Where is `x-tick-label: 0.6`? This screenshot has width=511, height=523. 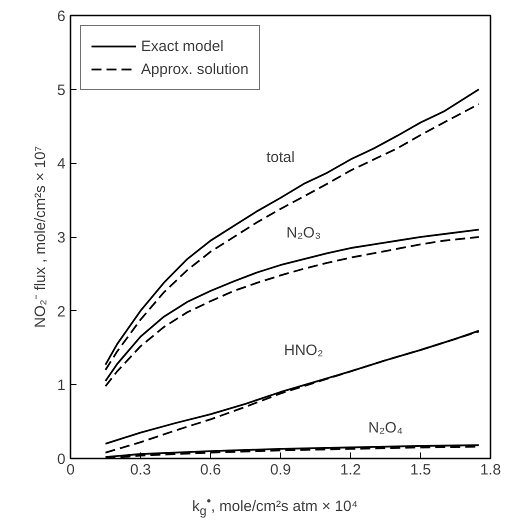 x-tick-label: 0.6 is located at coordinates (210, 470).